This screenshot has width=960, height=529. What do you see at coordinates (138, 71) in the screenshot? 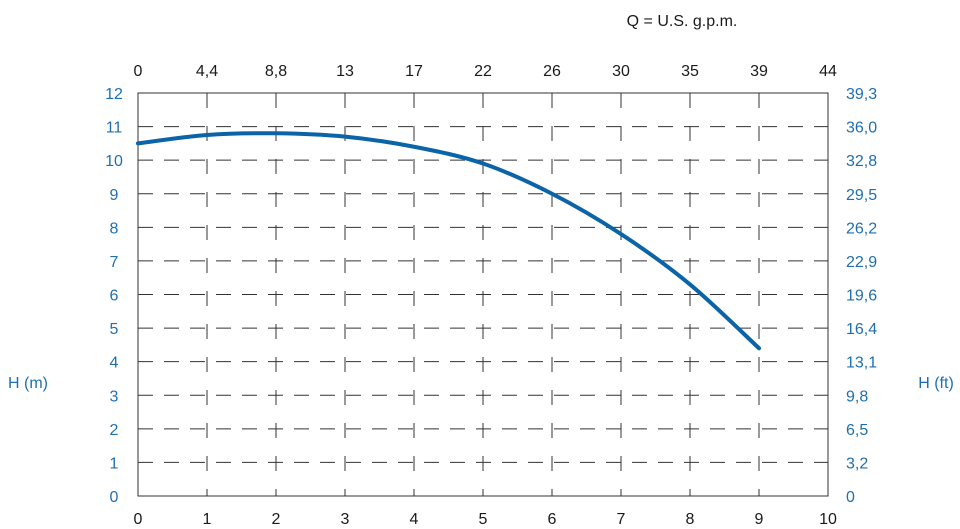
I see `x-tick-label-top: 0` at bounding box center [138, 71].